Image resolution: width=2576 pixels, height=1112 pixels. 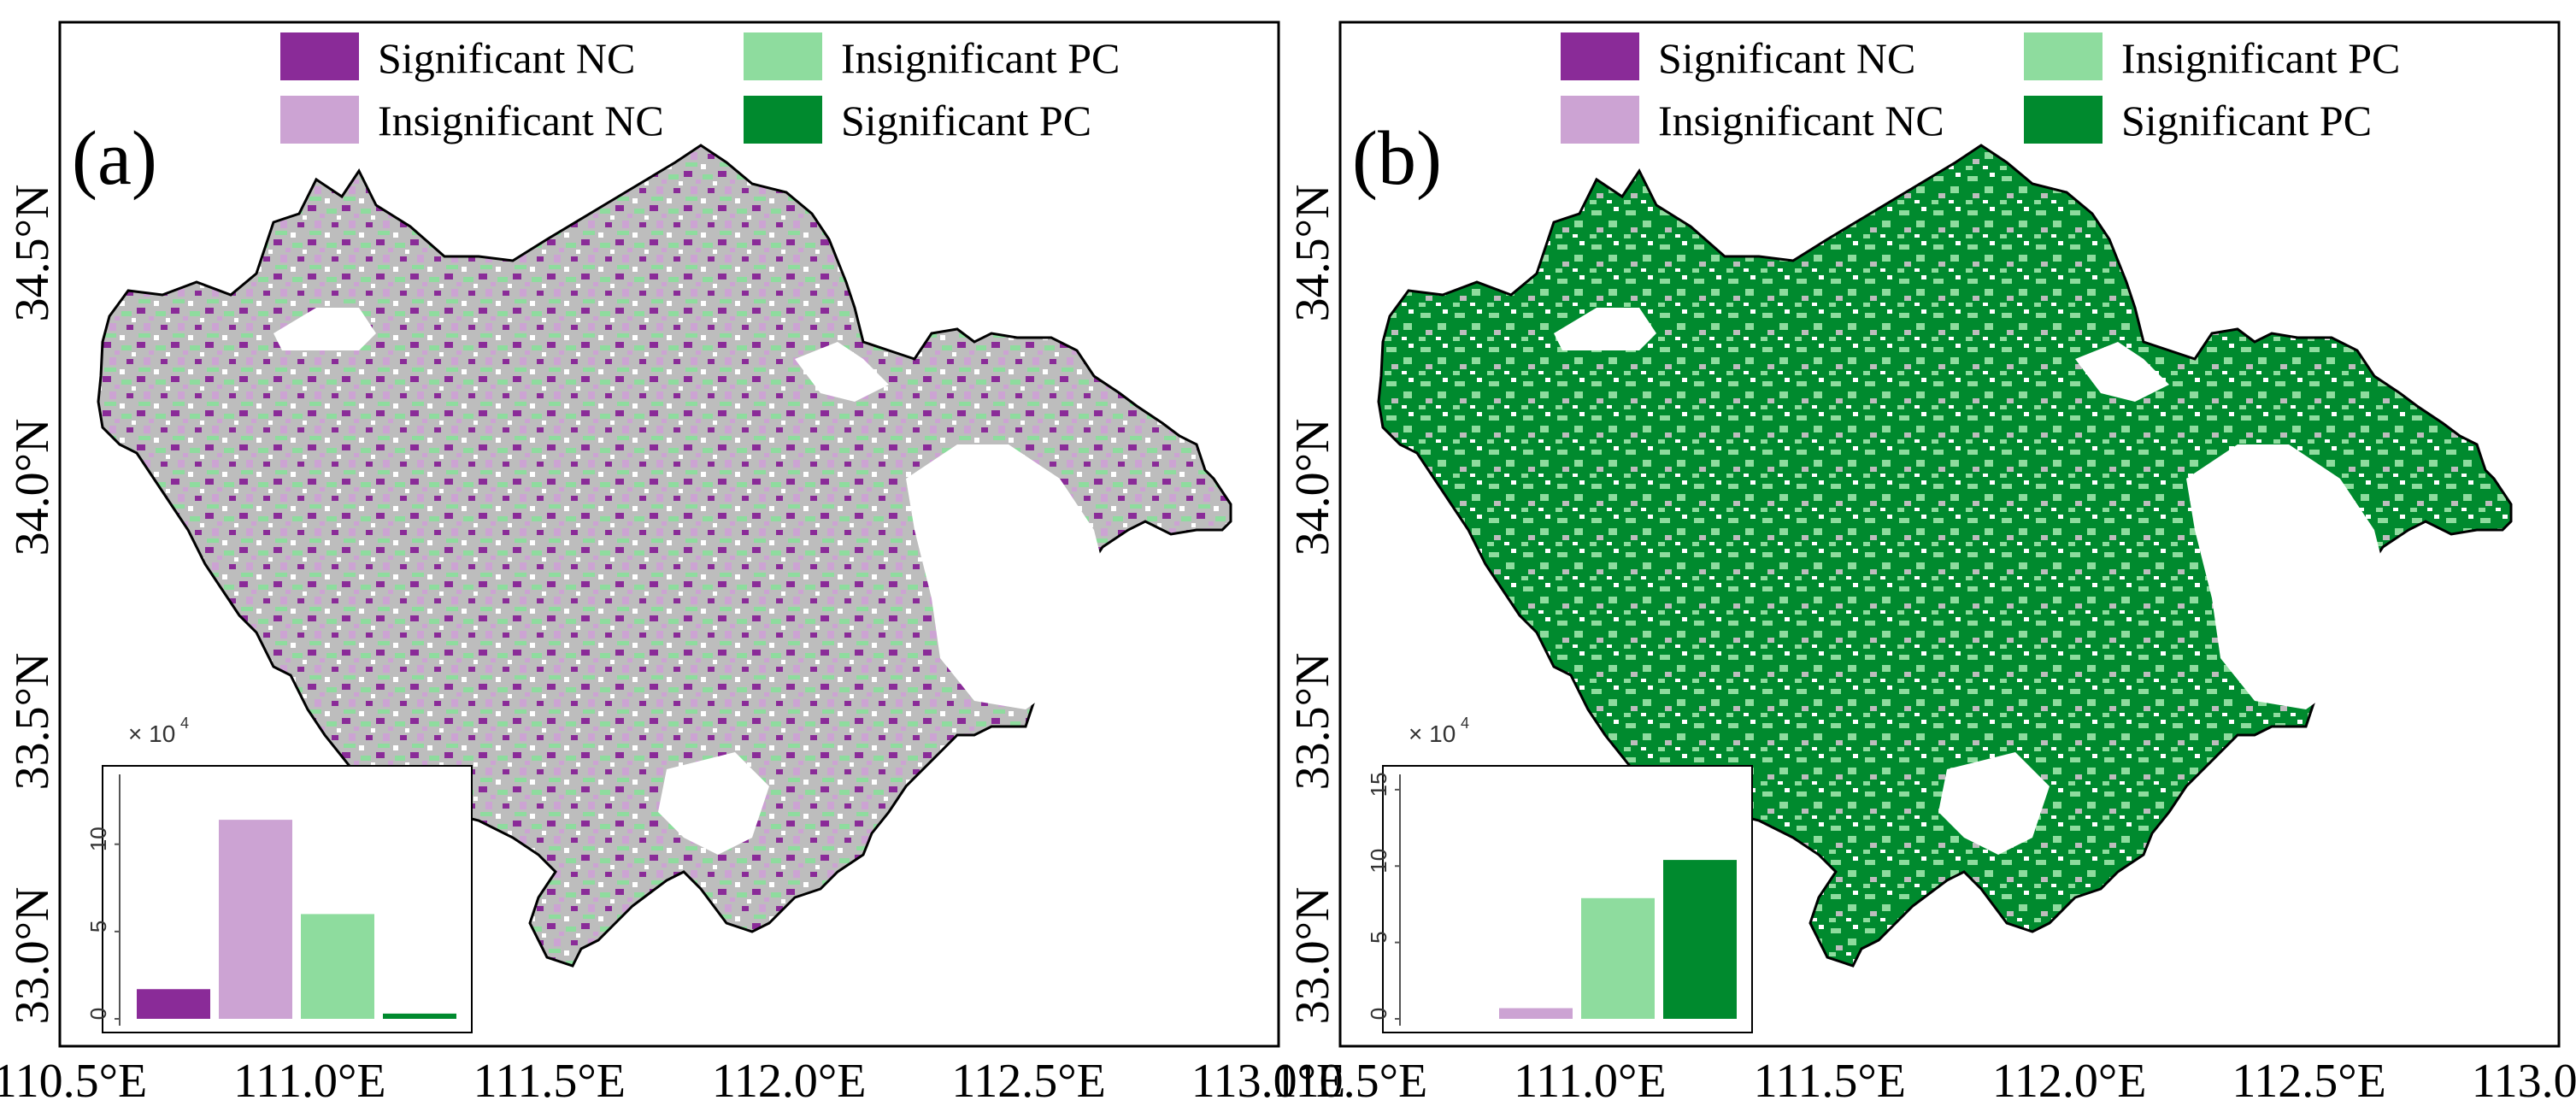 What do you see at coordinates (2524, 1081) in the screenshot?
I see `panel-b-x-tick: 113.0°E` at bounding box center [2524, 1081].